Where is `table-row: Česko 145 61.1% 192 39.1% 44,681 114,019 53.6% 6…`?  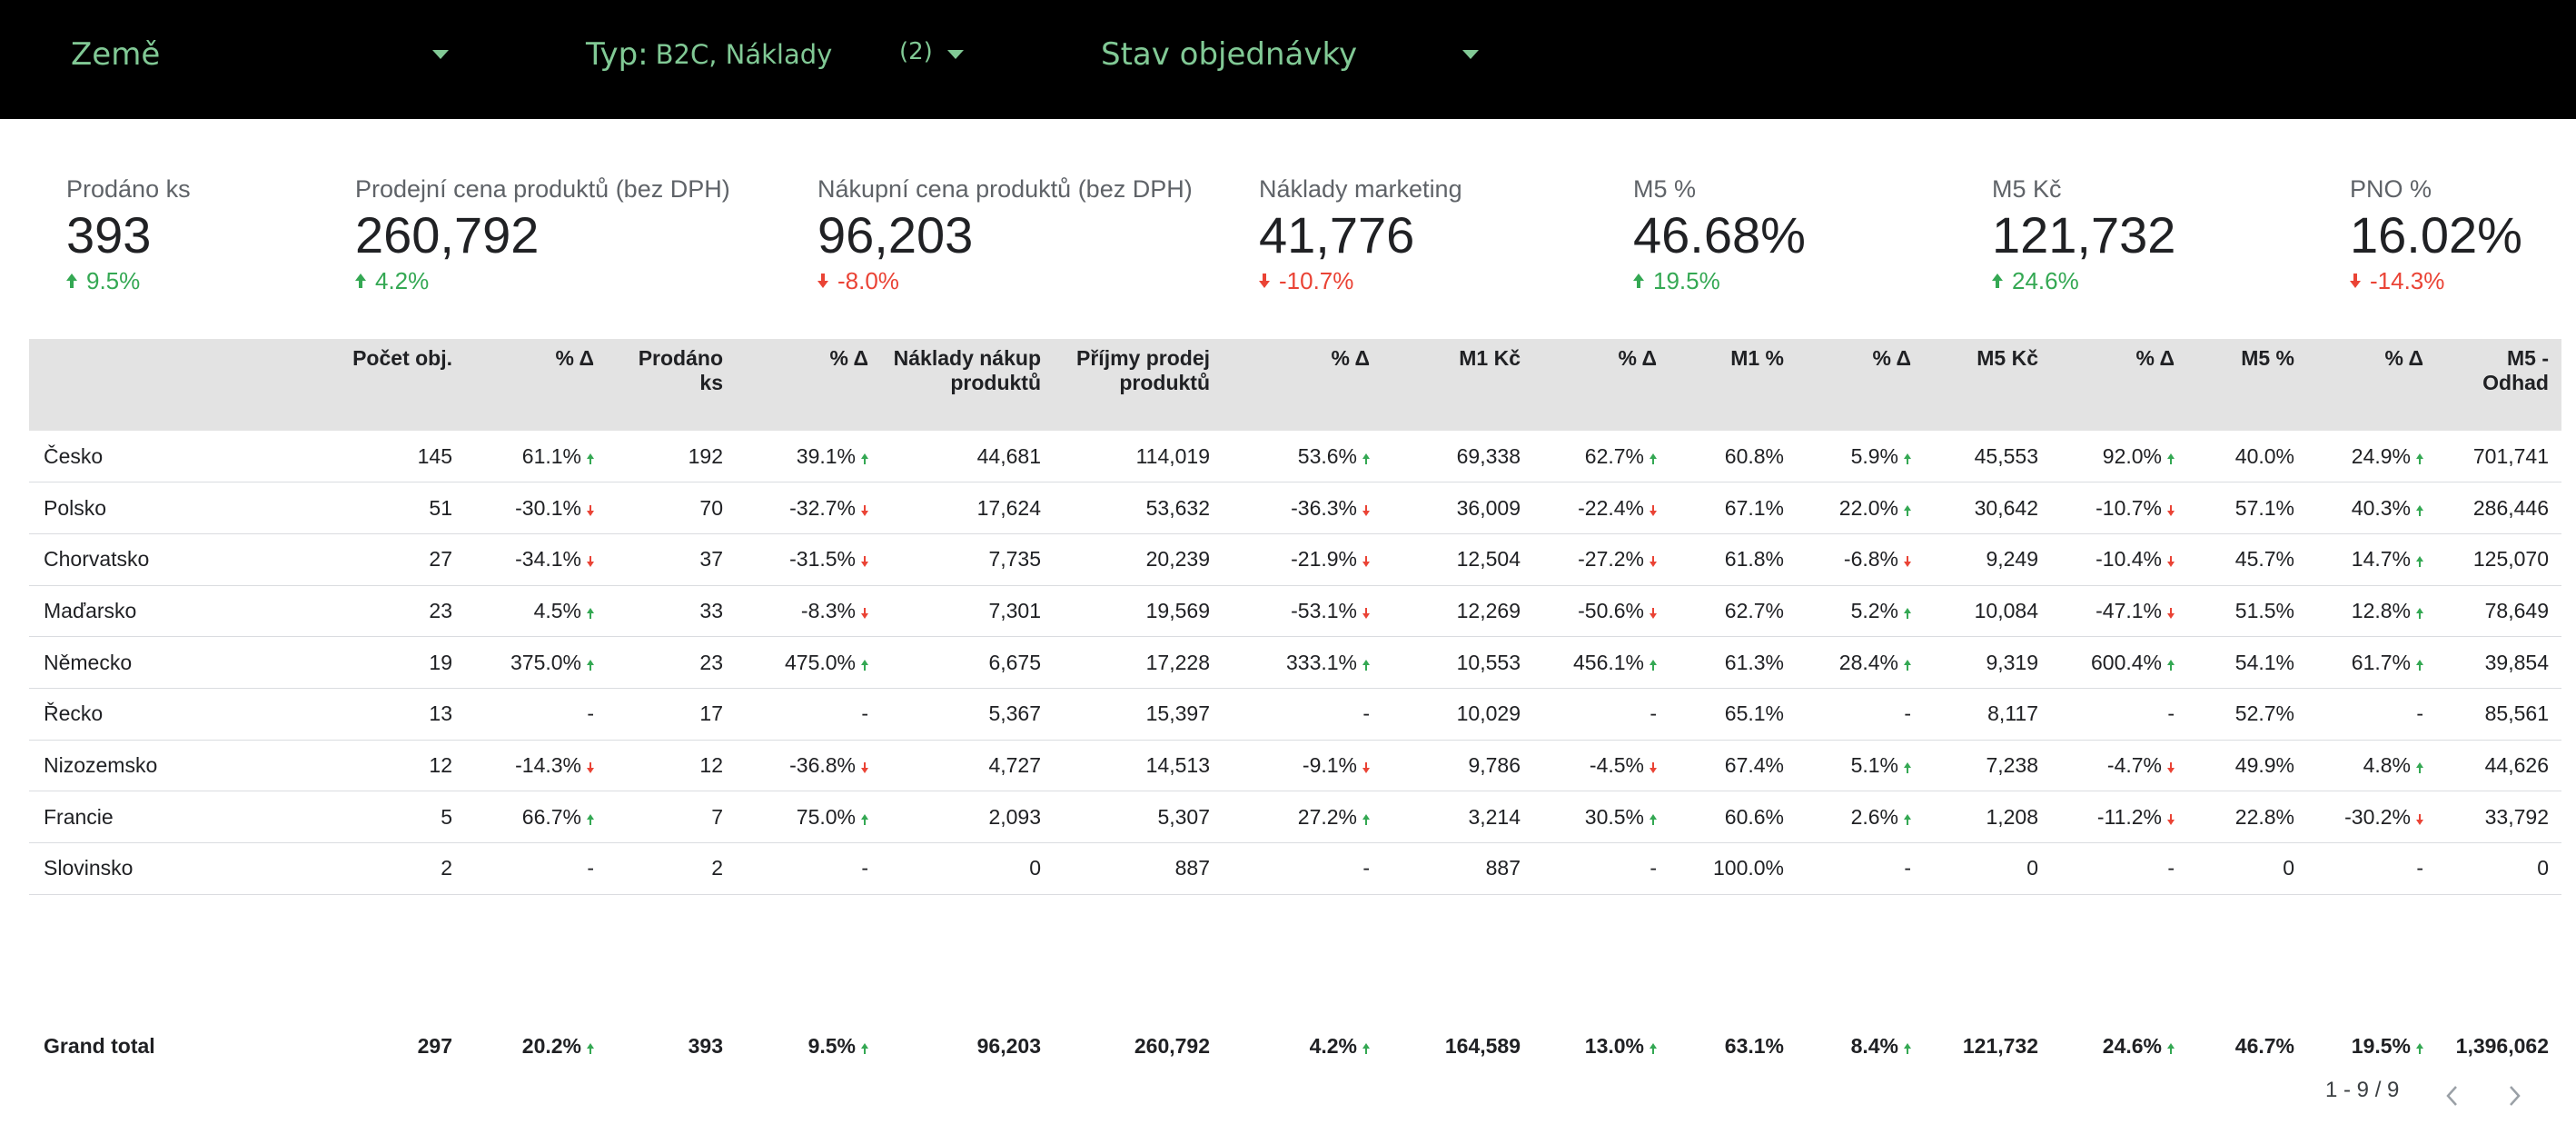 table-row: Česko 145 61.1% 192 39.1% 44,681 114,019 53.6% 6… is located at coordinates (1295, 456).